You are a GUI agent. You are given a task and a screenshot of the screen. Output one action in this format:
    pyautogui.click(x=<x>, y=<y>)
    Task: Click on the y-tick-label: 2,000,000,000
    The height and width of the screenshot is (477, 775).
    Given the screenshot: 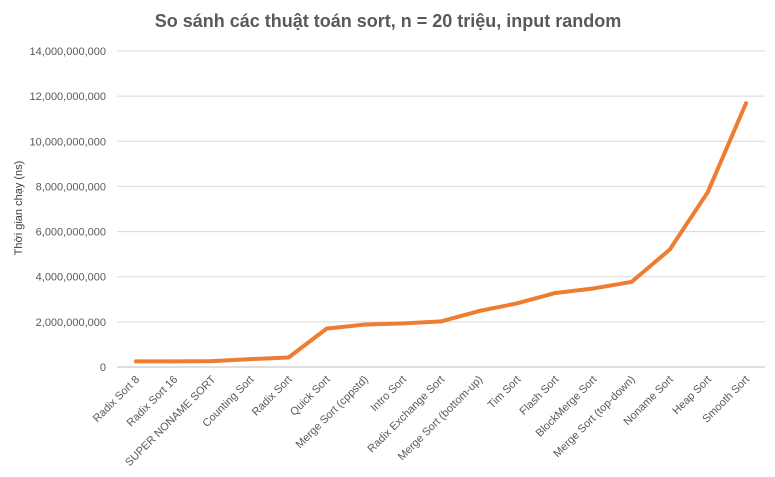 What is the action you would take?
    pyautogui.click(x=71, y=323)
    